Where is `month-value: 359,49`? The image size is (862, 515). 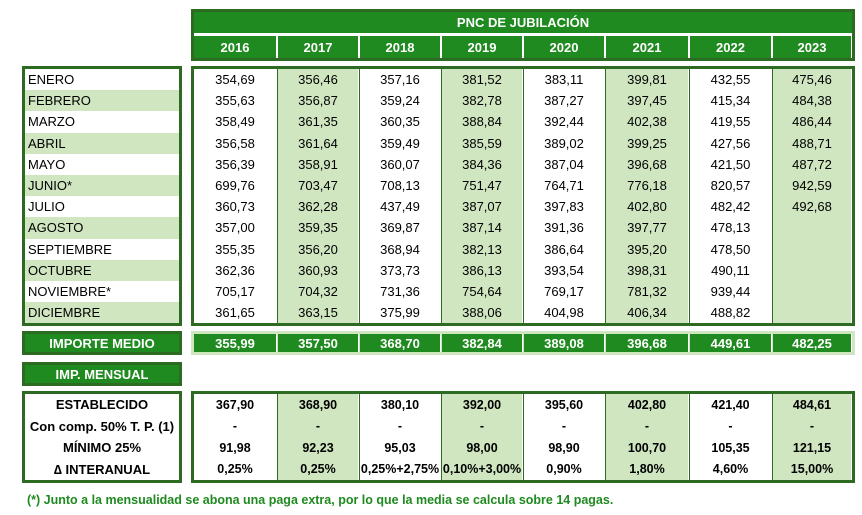 month-value: 359,49 is located at coordinates (400, 143).